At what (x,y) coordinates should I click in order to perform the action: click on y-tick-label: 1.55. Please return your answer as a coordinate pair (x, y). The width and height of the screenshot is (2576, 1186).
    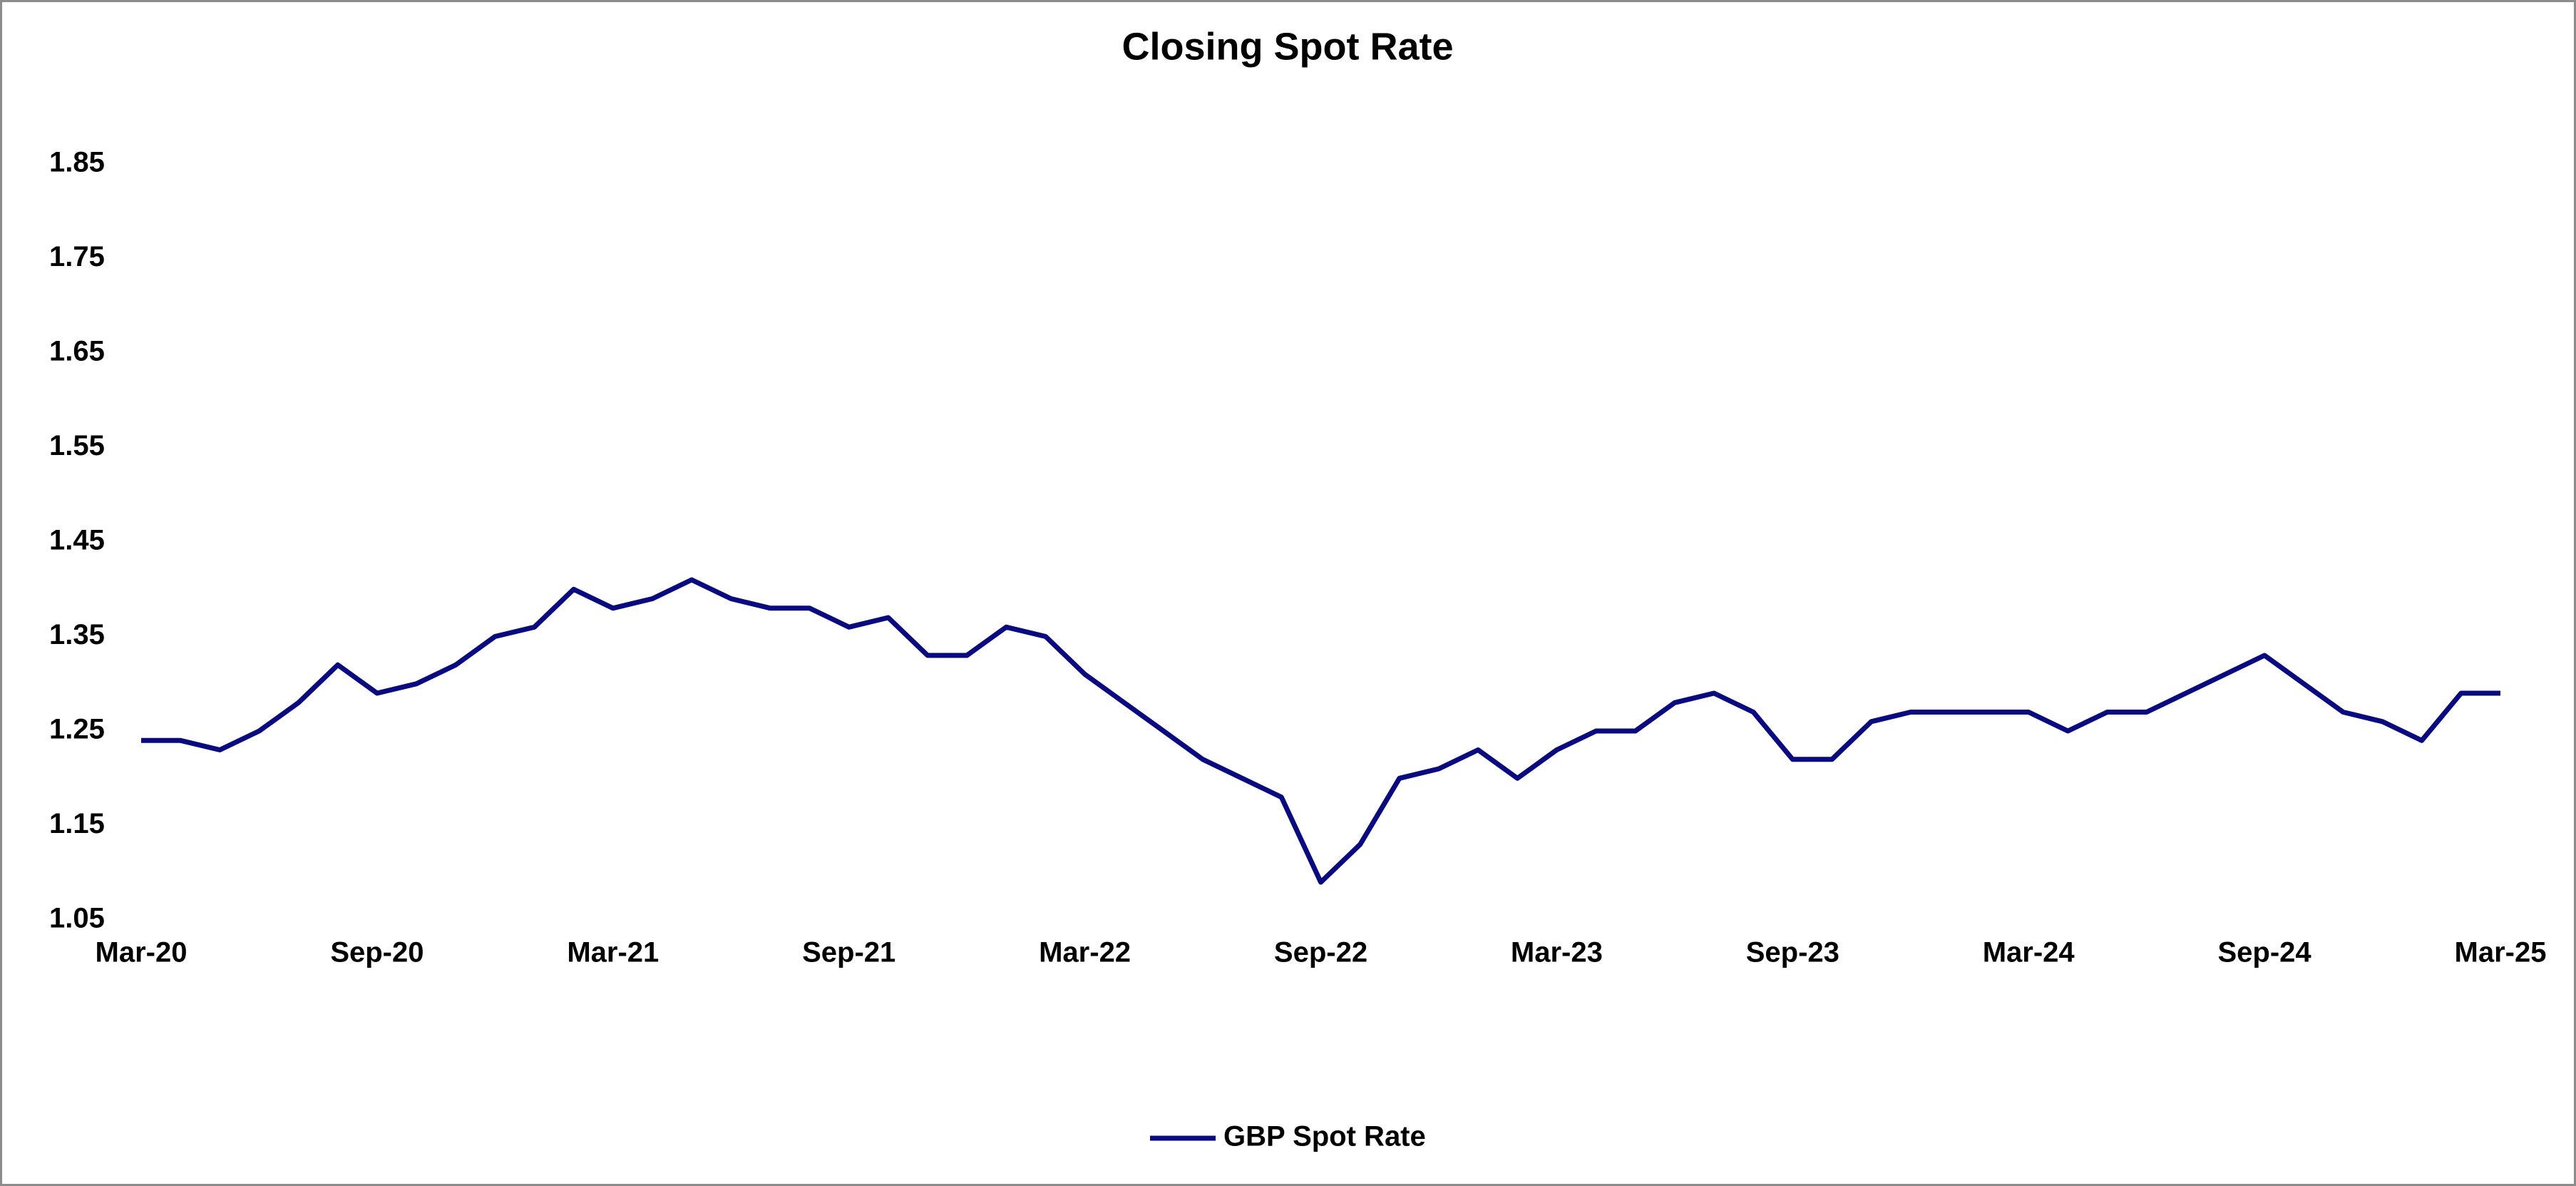
    Looking at the image, I should click on (77, 445).